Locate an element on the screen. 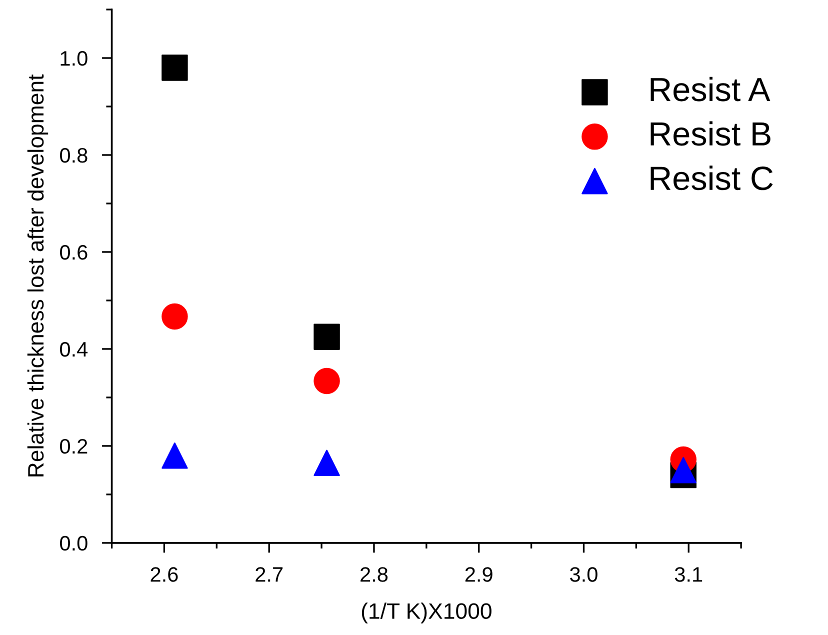 Image resolution: width=828 pixels, height=635 pixels. y-tick-label: 0.6 is located at coordinates (74, 252).